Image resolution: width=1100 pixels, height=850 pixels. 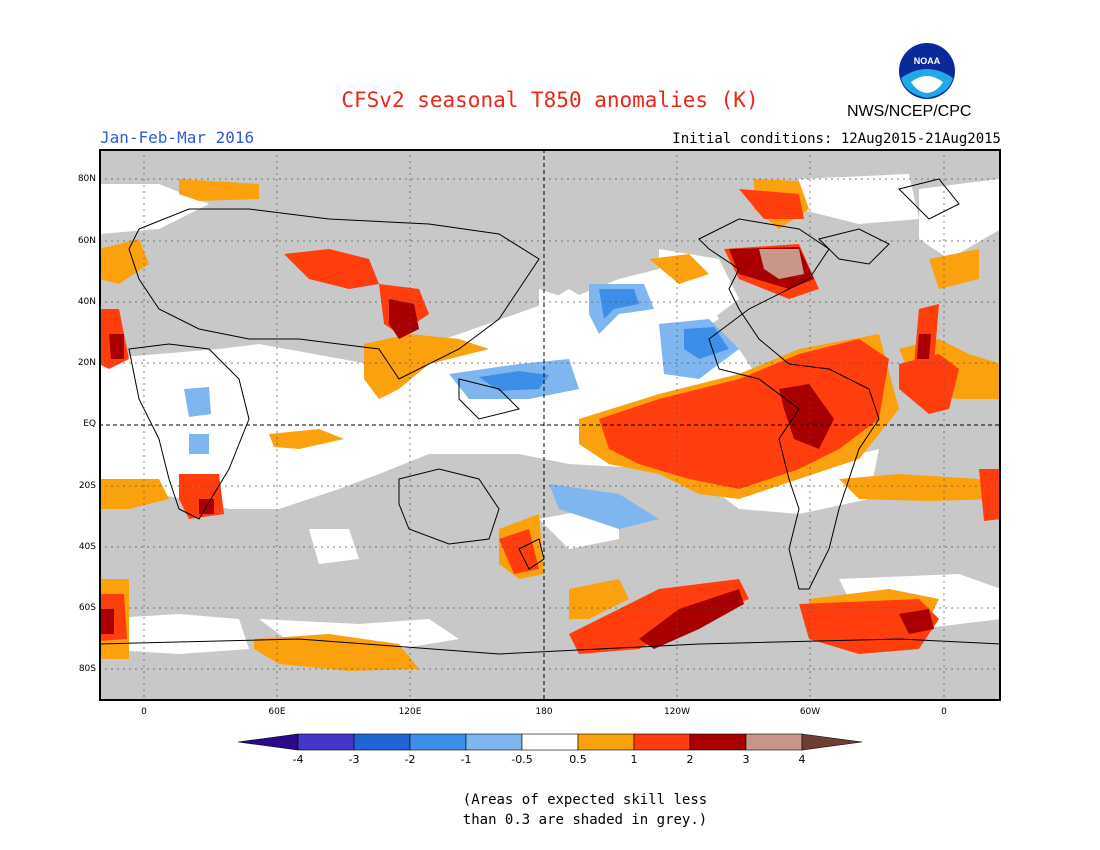 I want to click on svg-text: NOAA, so click(x=927, y=61).